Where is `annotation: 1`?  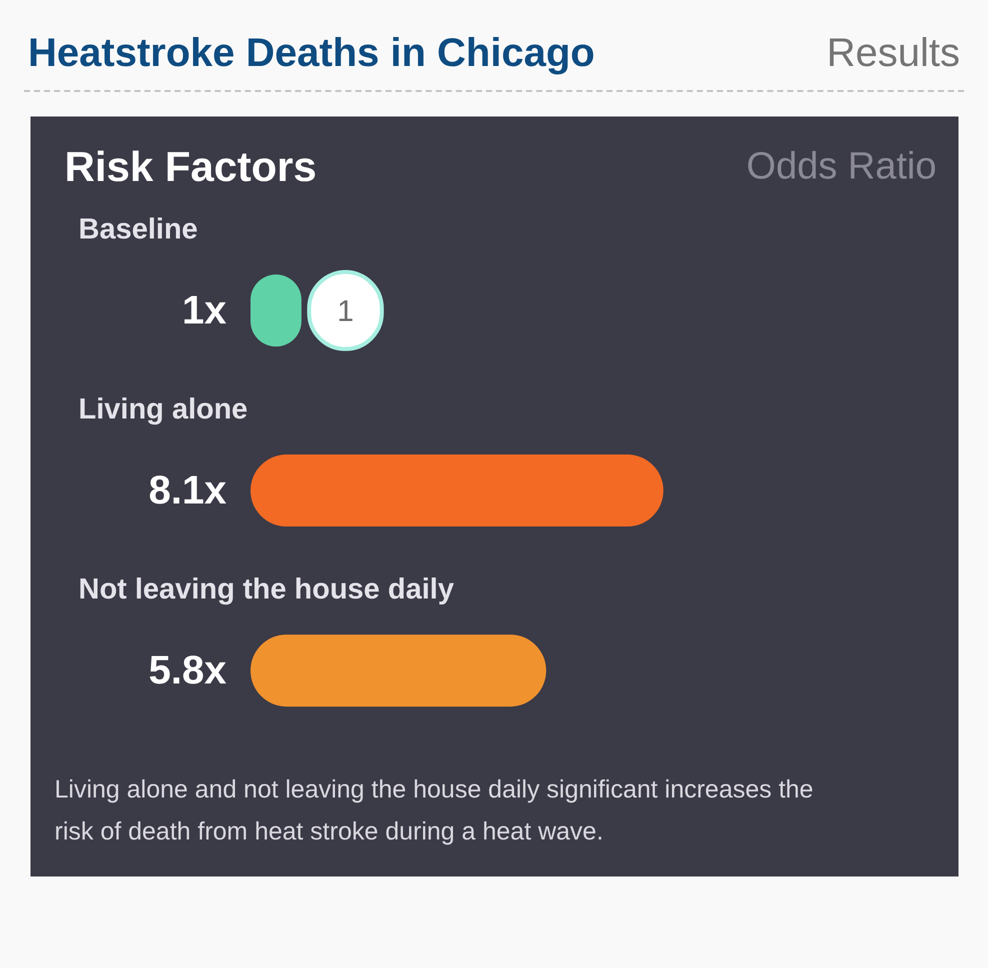
annotation: 1 is located at coordinates (345, 311).